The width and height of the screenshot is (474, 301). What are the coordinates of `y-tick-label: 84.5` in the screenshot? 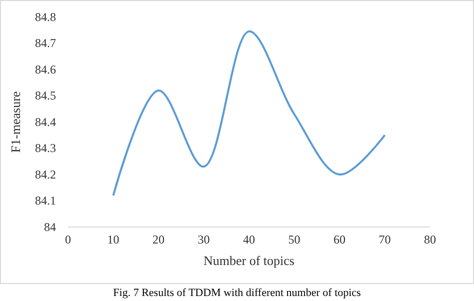 It's located at (45, 95).